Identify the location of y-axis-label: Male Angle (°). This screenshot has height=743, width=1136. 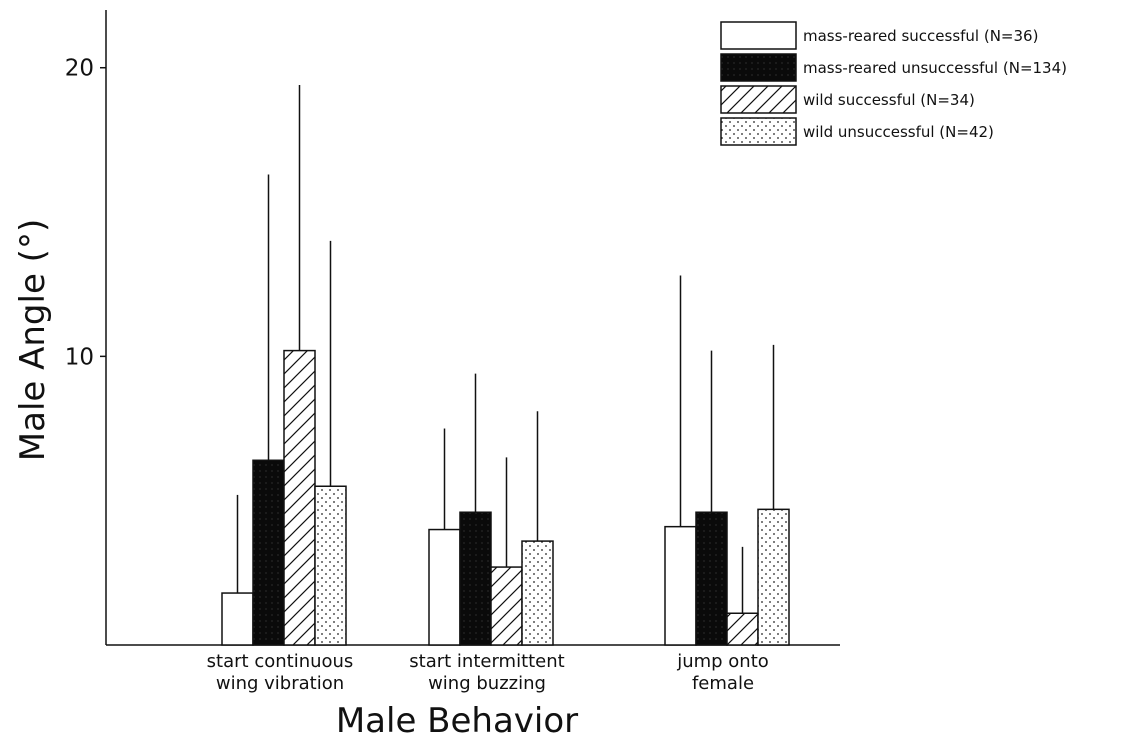
(33, 340).